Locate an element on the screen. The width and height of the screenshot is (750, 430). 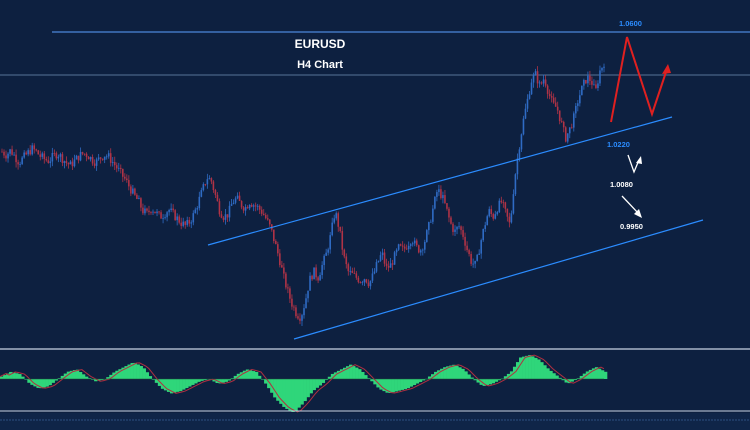
price-label-1-0220: 1.0220 is located at coordinates (618, 144).